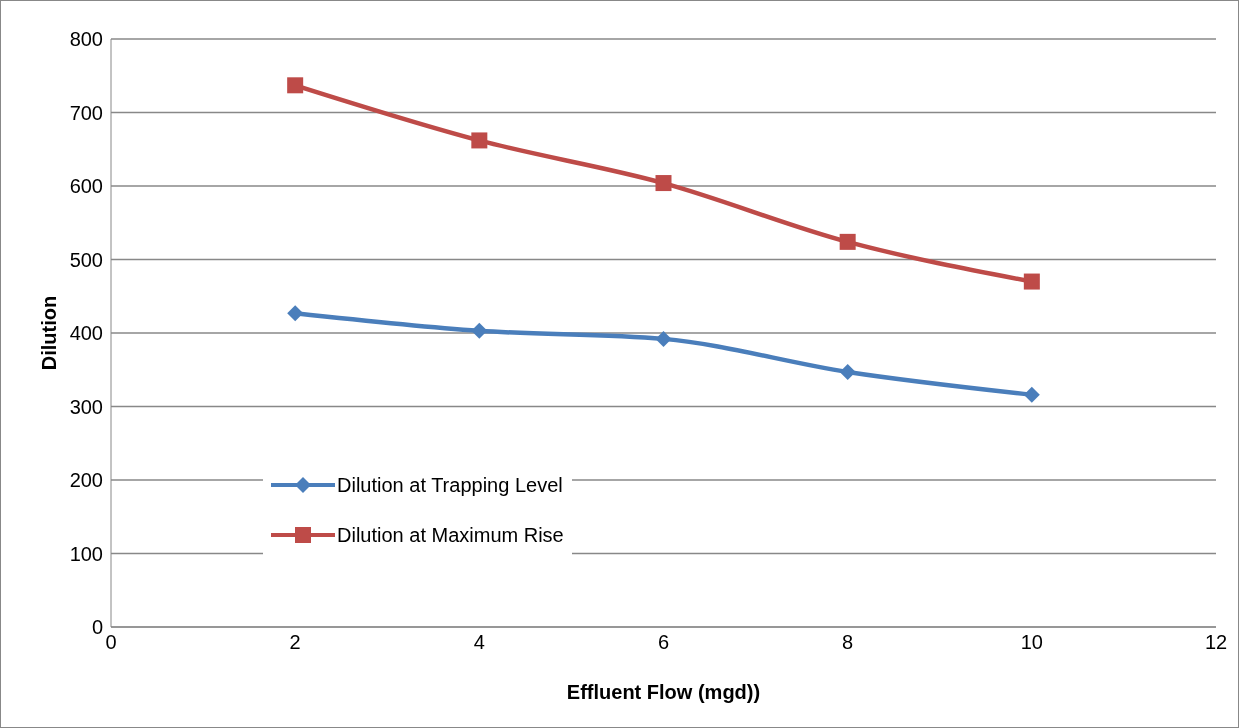 The image size is (1239, 728). I want to click on y-tick-label: 0, so click(97, 627).